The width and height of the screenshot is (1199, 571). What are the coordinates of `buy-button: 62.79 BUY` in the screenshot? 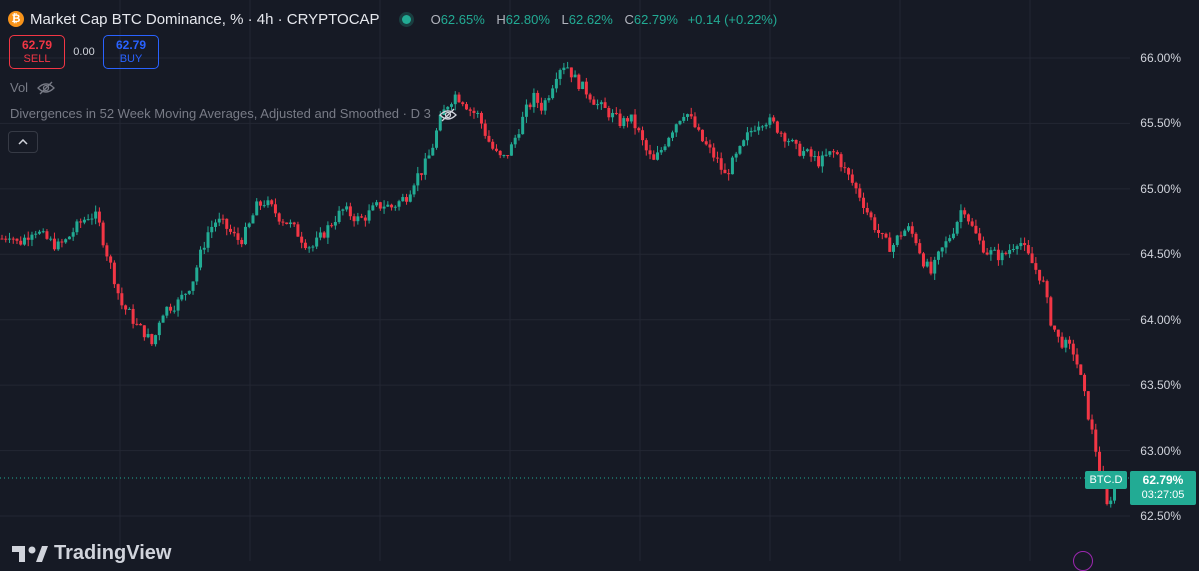 It's located at (131, 52).